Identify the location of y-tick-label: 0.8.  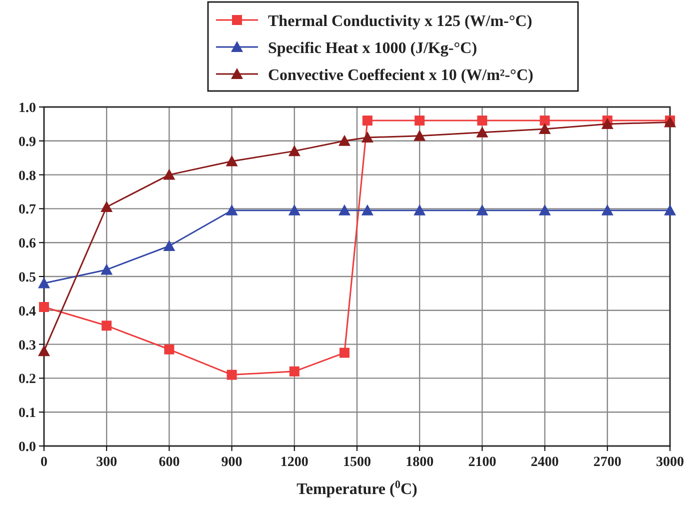
(27, 176).